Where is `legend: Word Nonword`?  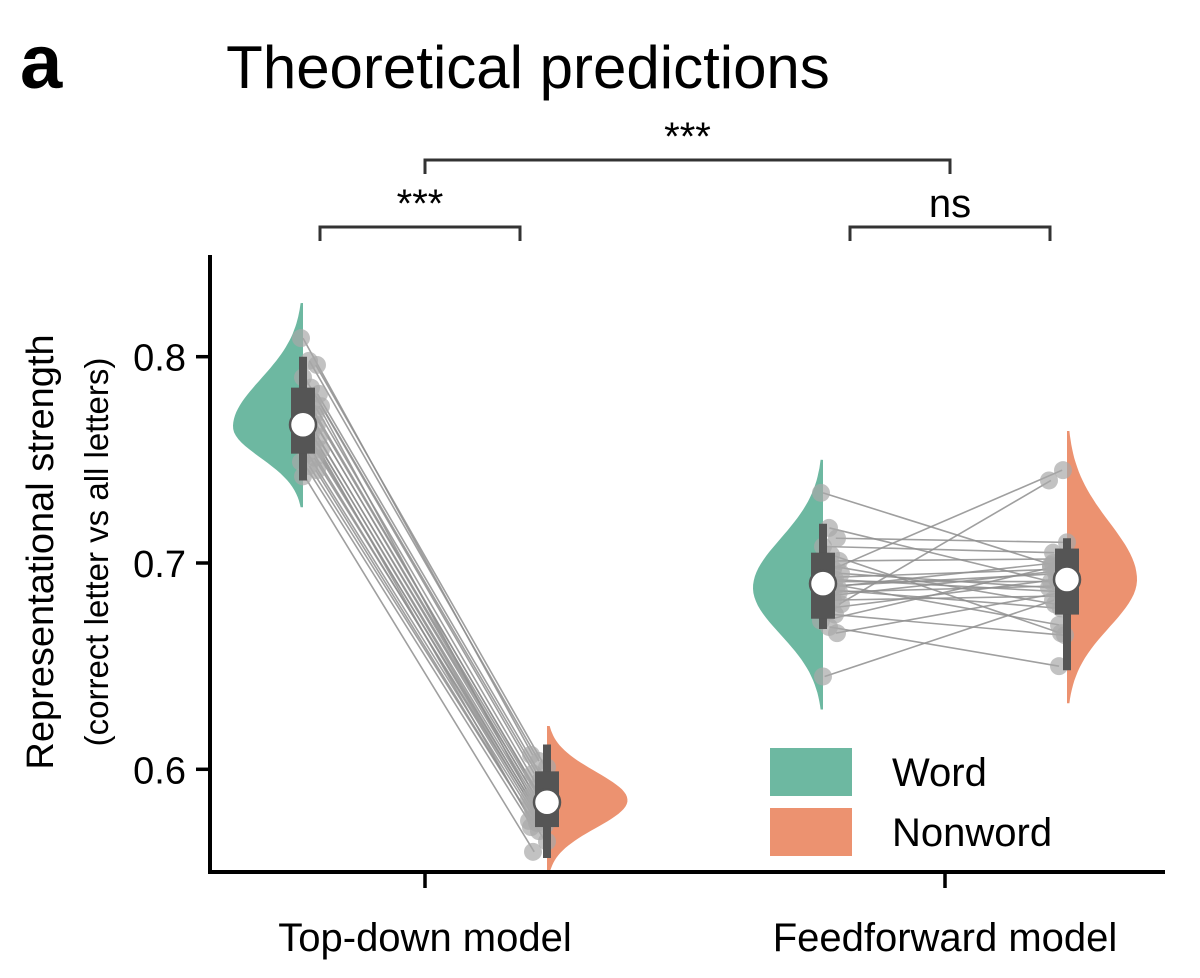 legend: Word Nonword is located at coordinates (911, 802).